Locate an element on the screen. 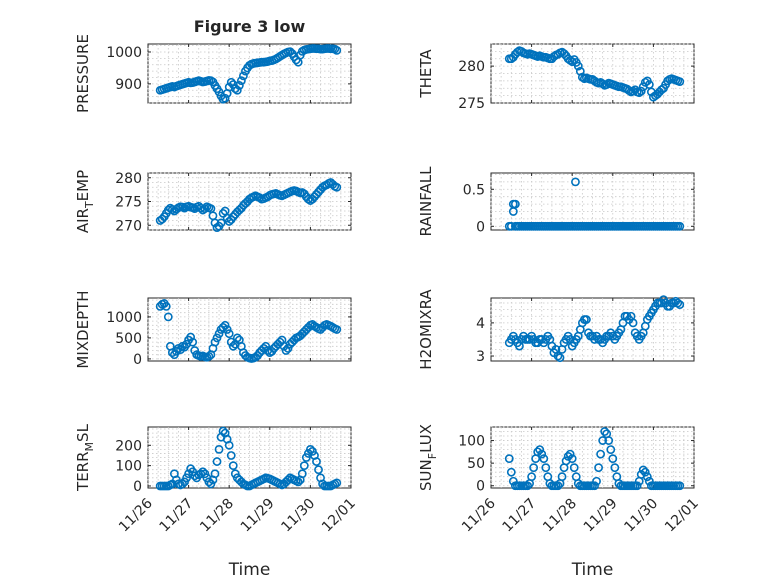 The width and height of the screenshot is (778, 588). x-tick-label: 11/29 is located at coordinates (601, 516).